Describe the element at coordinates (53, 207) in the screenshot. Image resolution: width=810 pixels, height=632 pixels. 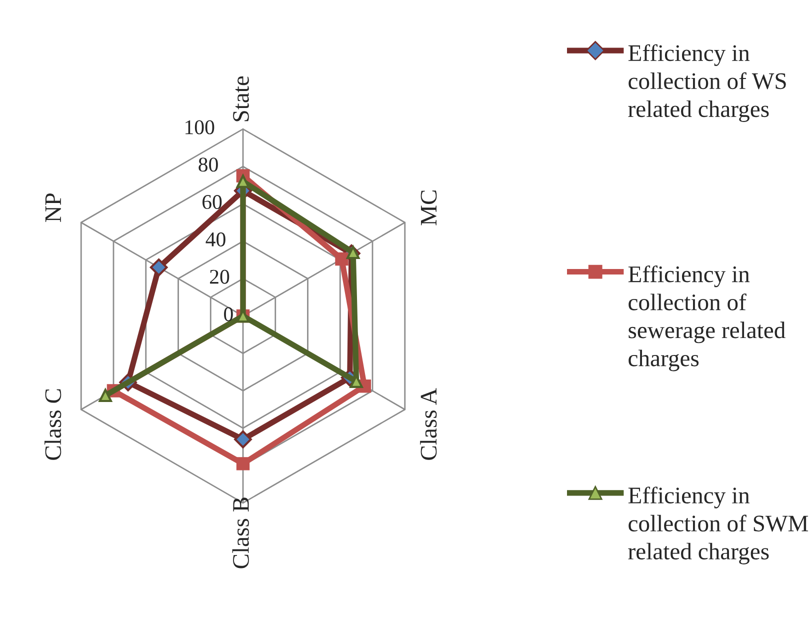
I see `spoke-label: NP` at that location.